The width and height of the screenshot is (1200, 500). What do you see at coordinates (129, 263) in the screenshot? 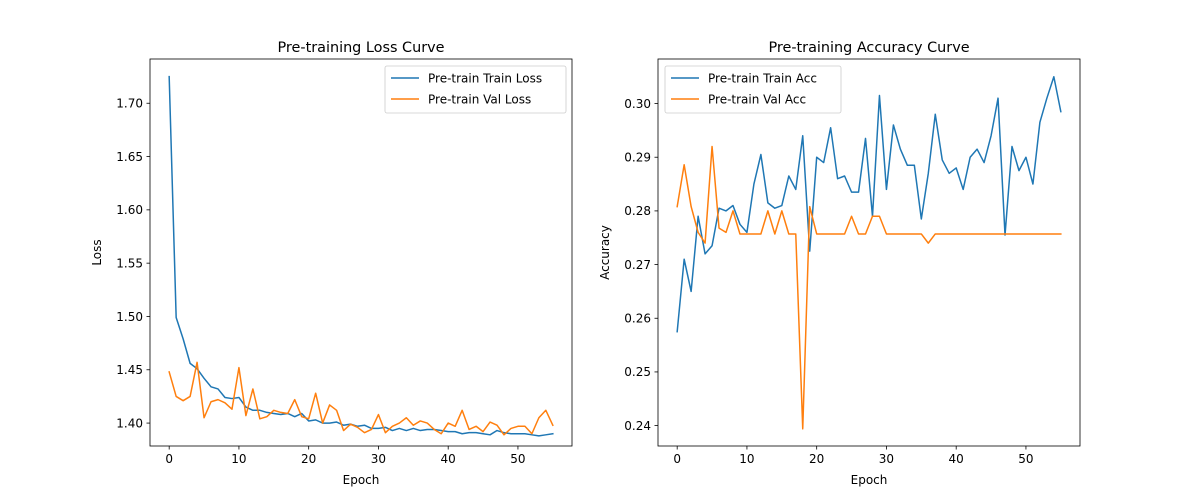
I see `y-tick-label: 1.55` at bounding box center [129, 263].